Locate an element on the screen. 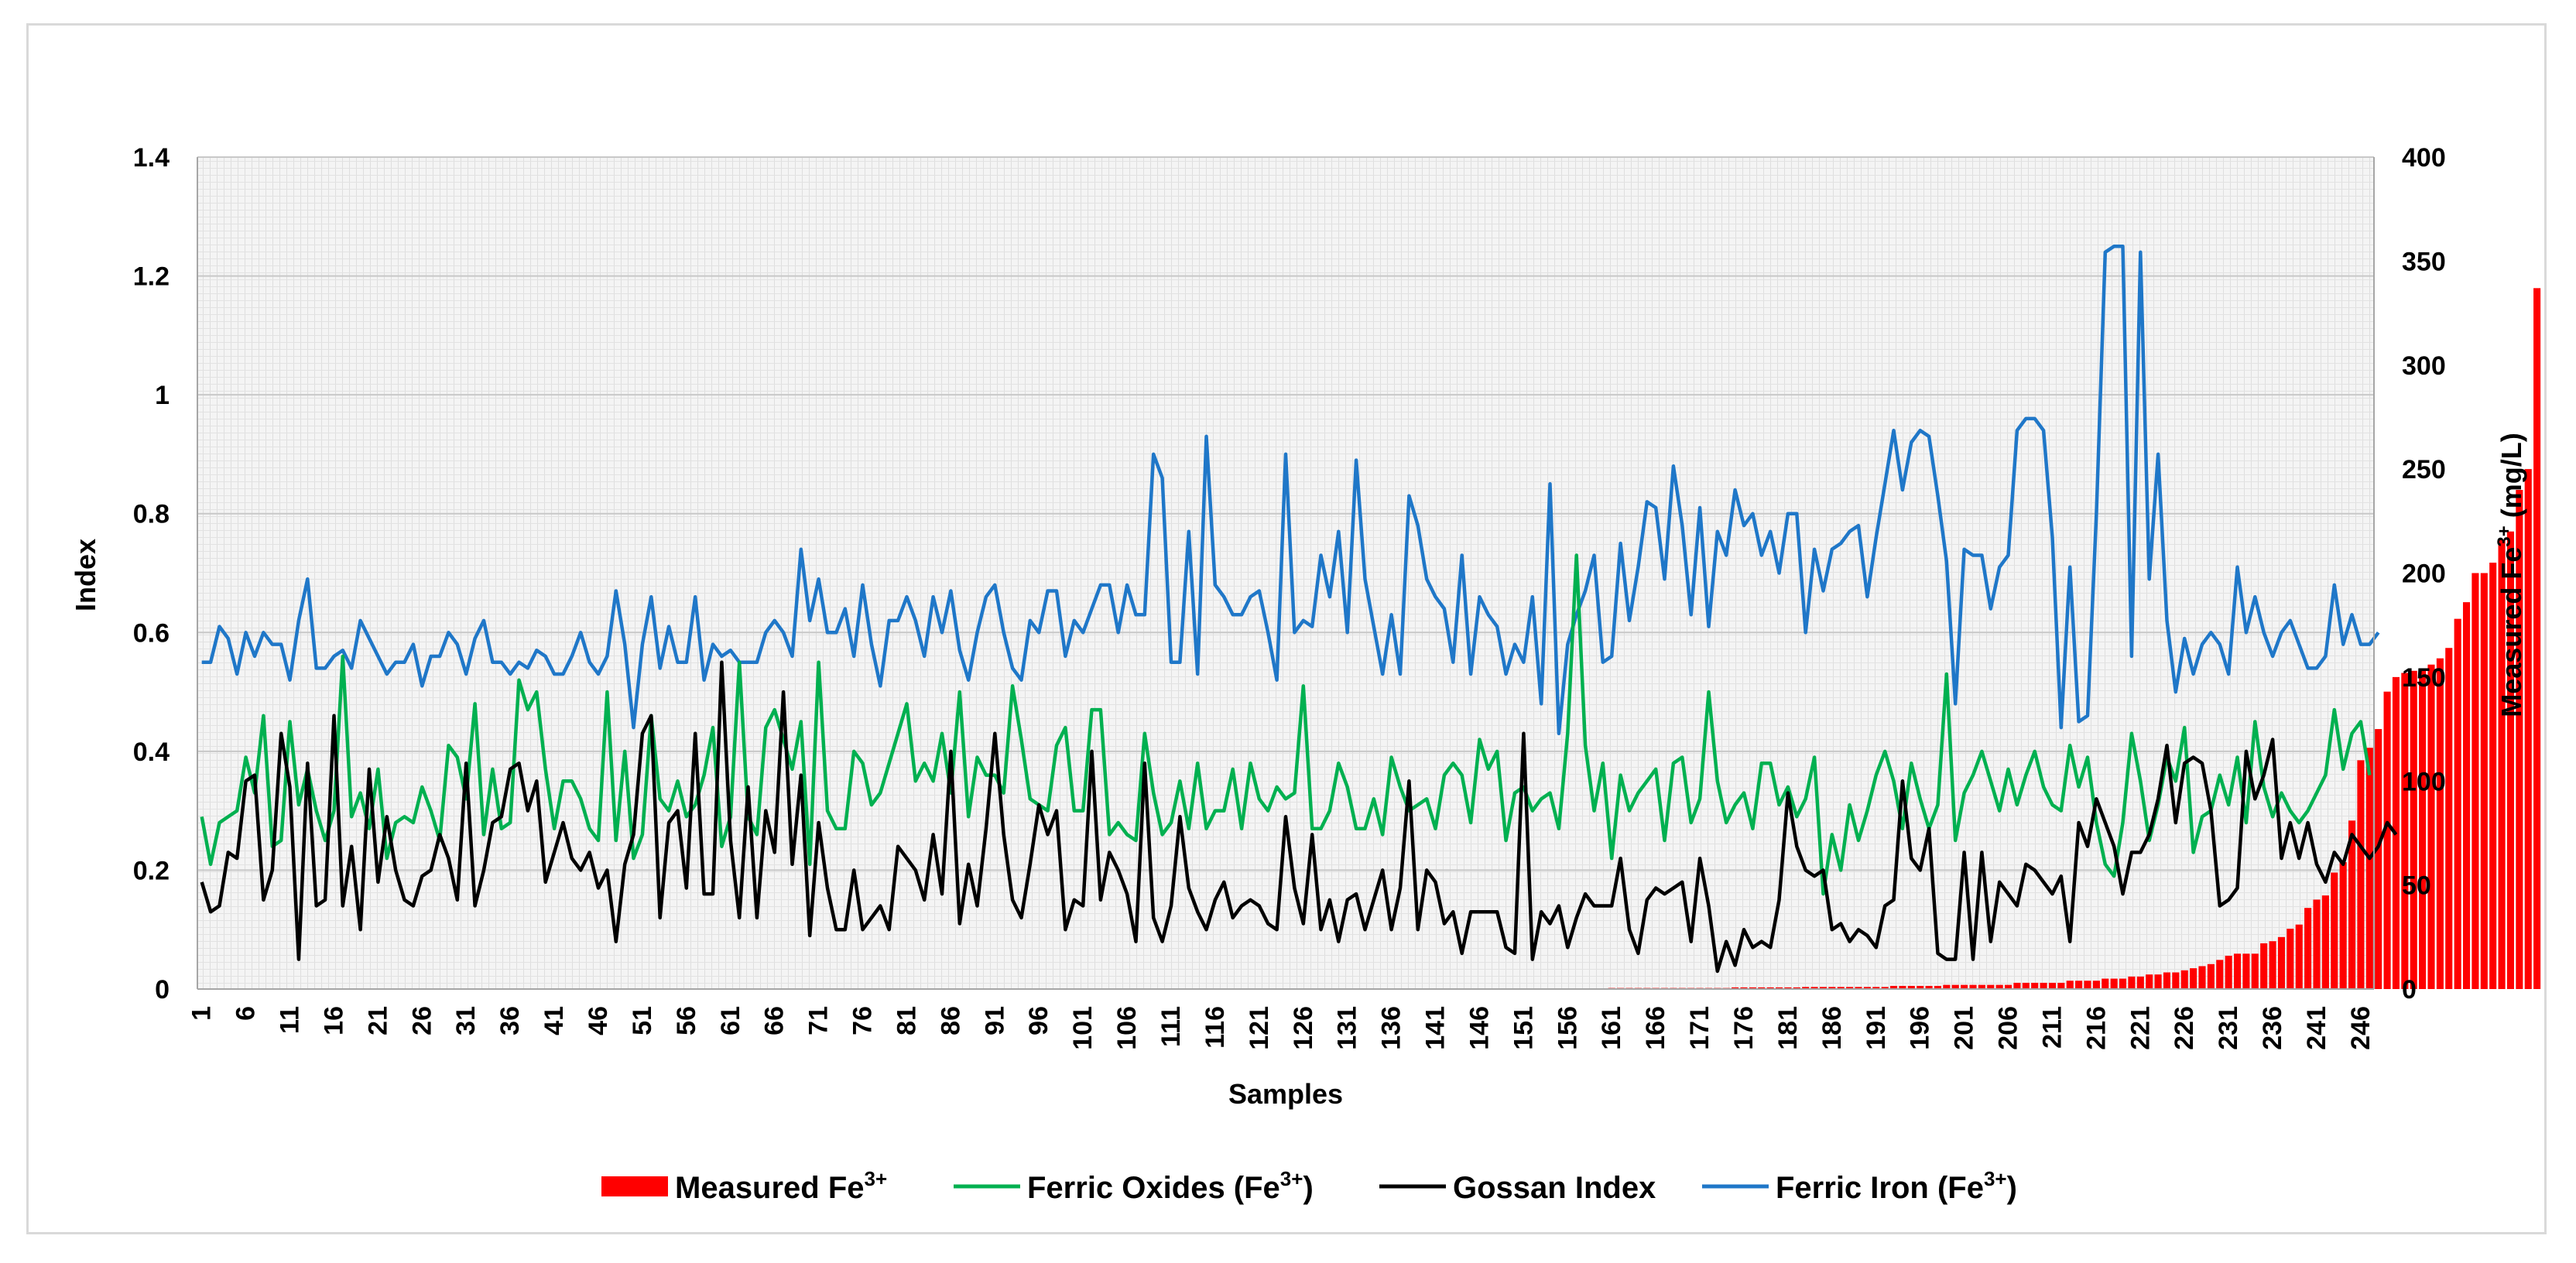 The image size is (2576, 1263). x-tick-label: 241 is located at coordinates (2316, 1028).